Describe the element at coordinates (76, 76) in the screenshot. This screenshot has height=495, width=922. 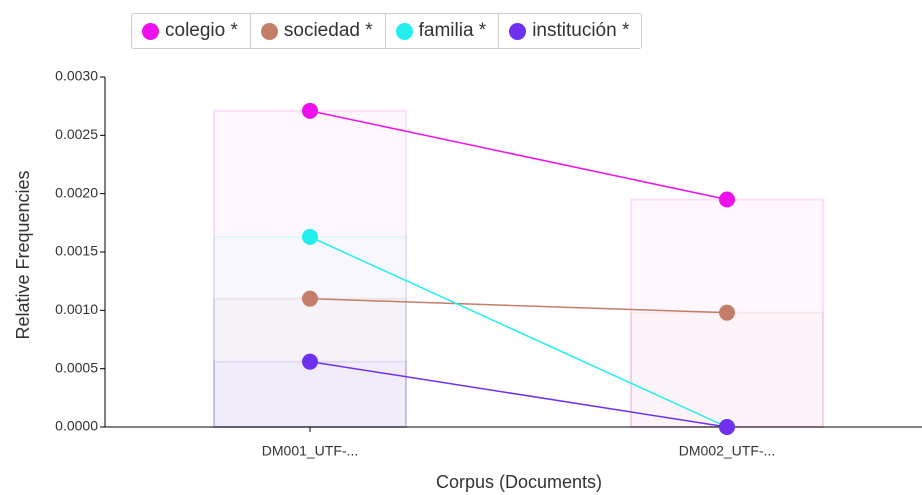
I see `y-tick-label: 0.0030` at that location.